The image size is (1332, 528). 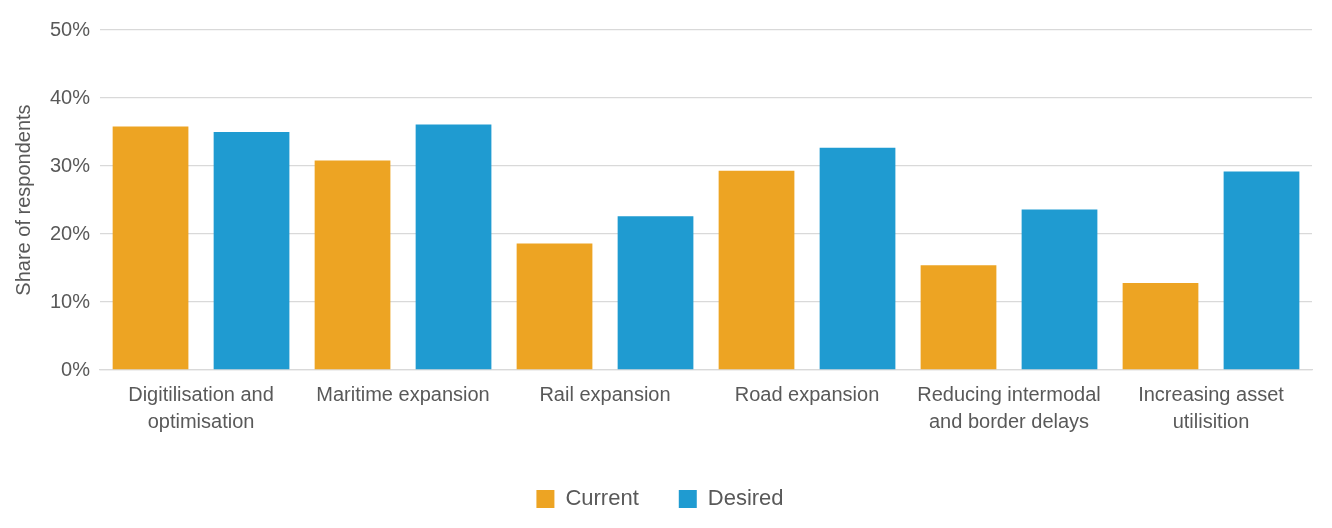 What do you see at coordinates (602, 498) in the screenshot?
I see `legend-label: Current` at bounding box center [602, 498].